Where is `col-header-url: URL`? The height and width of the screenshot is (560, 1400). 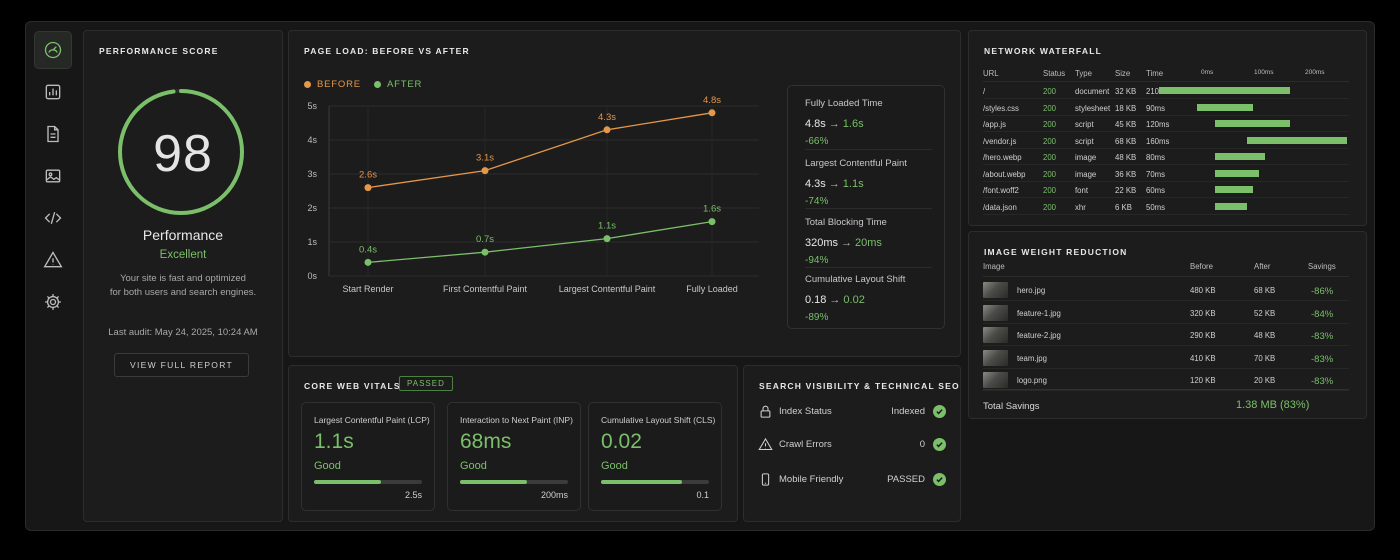
col-header-url: URL is located at coordinates (991, 73).